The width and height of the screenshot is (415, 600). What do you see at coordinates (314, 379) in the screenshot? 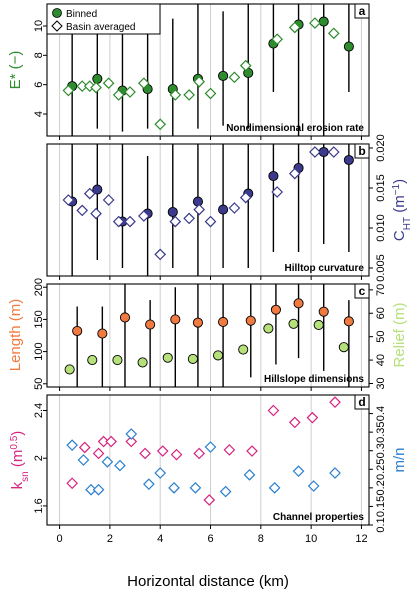
I see `panel-c-title: Hillslope dimensions` at bounding box center [314, 379].